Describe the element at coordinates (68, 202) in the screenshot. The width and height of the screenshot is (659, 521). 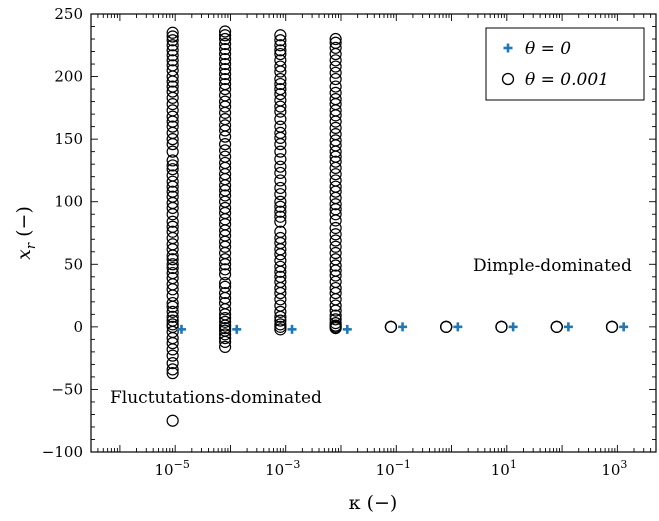
I see `y-tick-label: 100` at that location.